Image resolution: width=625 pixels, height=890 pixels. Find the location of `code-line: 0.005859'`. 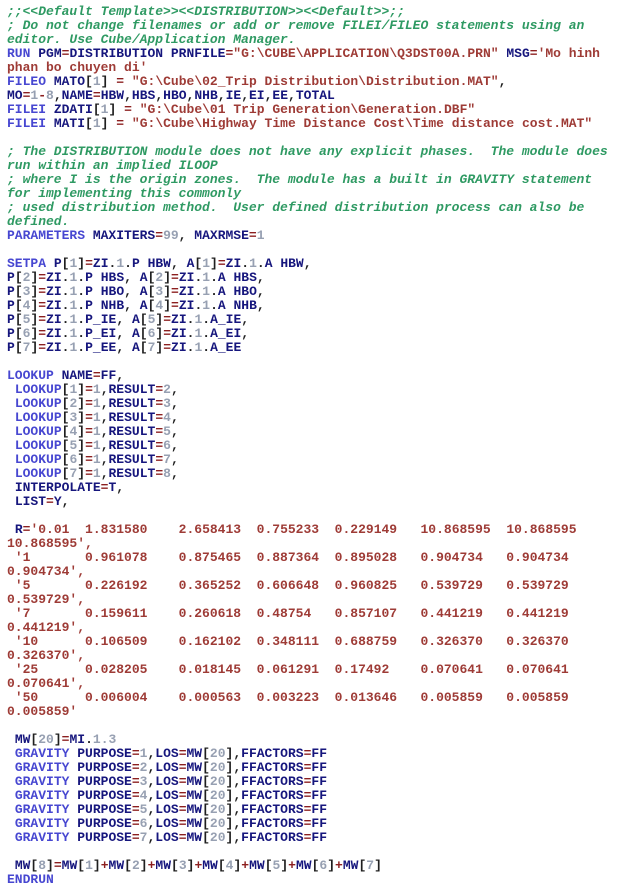

code-line: 0.005859' is located at coordinates (42, 711).